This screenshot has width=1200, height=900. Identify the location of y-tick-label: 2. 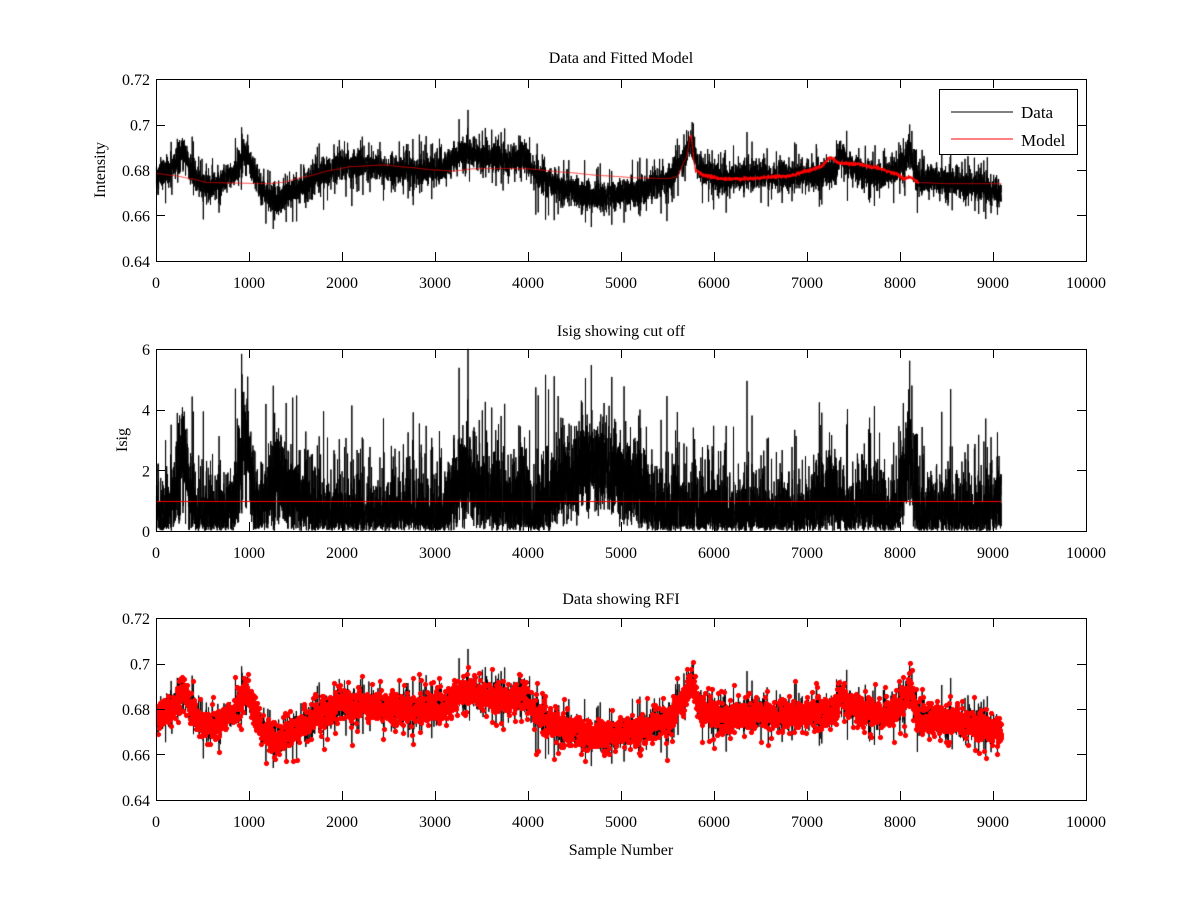
(146, 471).